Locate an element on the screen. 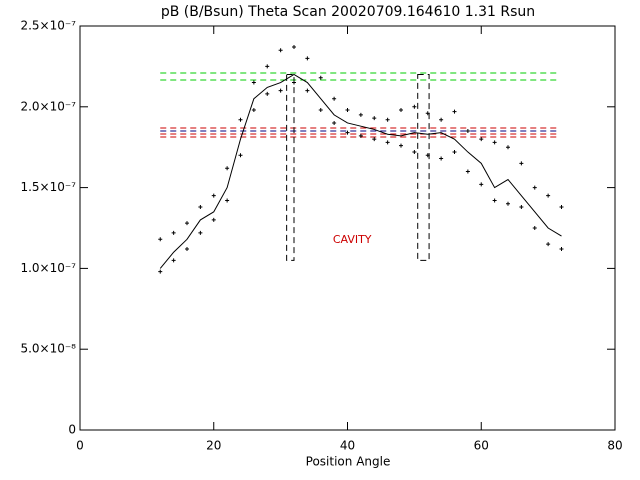  y-tick-label: 2.0×10⁻⁷ is located at coordinates (48, 106).